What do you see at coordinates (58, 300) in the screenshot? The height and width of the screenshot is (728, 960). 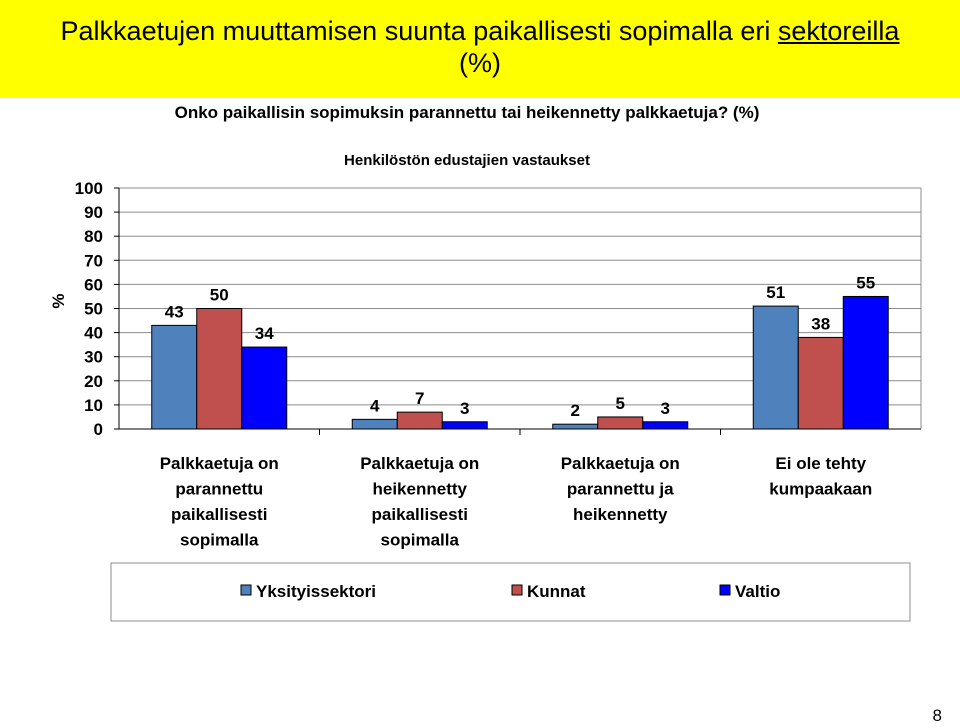 I see `y-axis-label: %` at bounding box center [58, 300].